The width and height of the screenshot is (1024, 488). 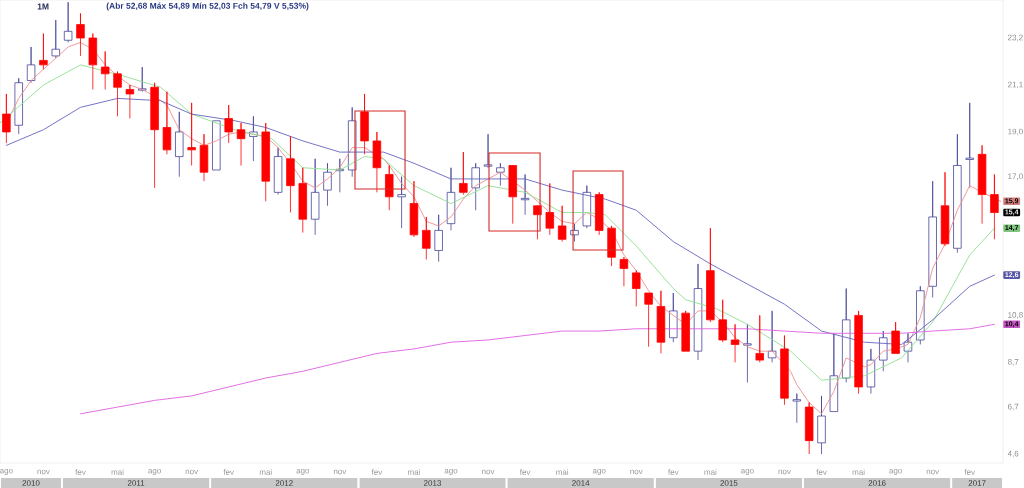 I want to click on y-tick-label: 23,2, so click(x=1015, y=38).